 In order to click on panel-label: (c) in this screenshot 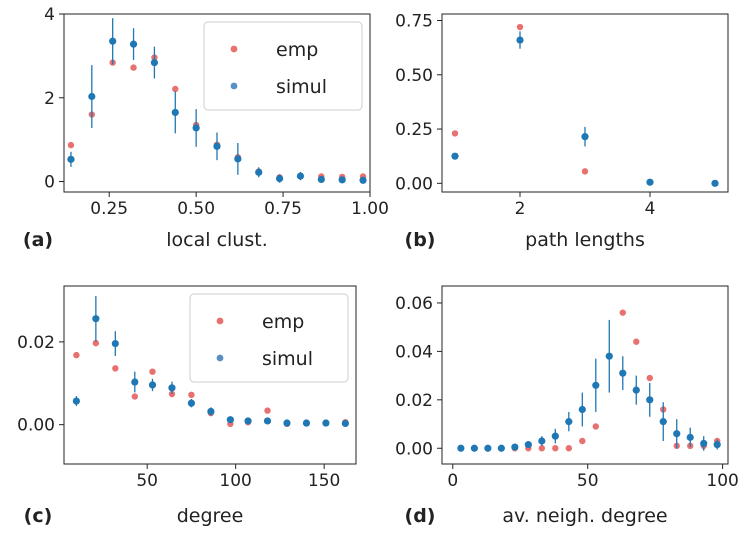, I will do `click(38, 516)`.